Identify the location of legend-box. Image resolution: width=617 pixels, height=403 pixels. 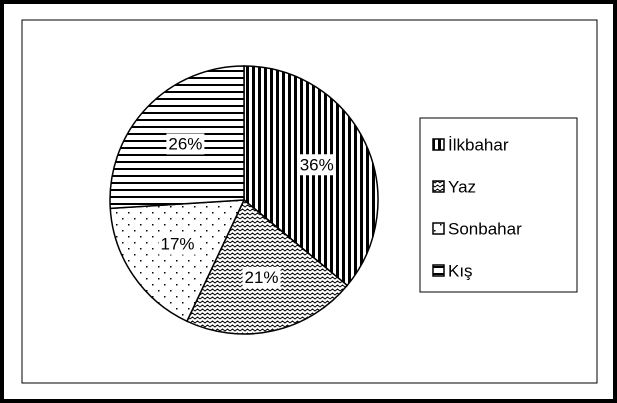
(498, 205).